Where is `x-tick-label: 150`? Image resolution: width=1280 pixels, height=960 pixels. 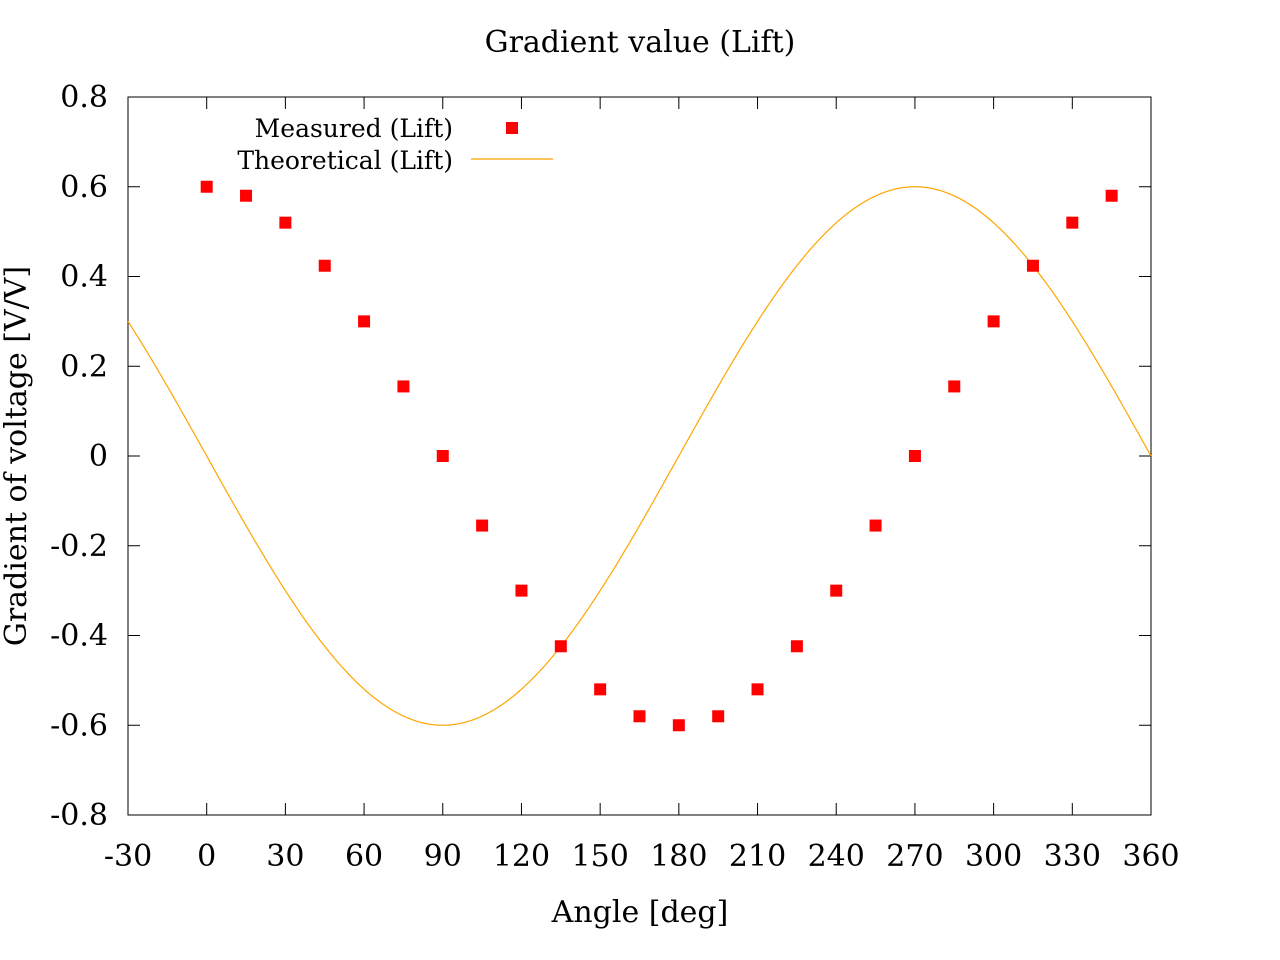
x-tick-label: 150 is located at coordinates (600, 856).